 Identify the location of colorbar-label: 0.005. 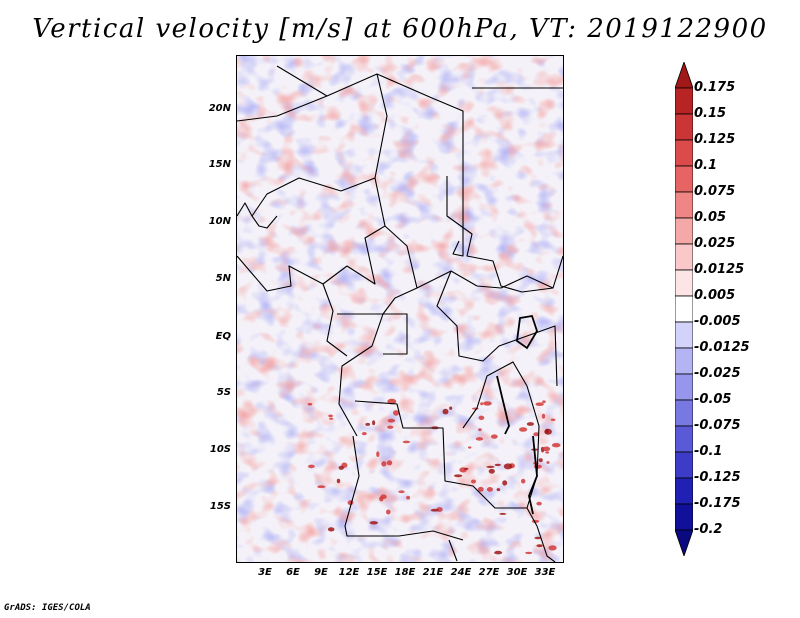
(715, 295).